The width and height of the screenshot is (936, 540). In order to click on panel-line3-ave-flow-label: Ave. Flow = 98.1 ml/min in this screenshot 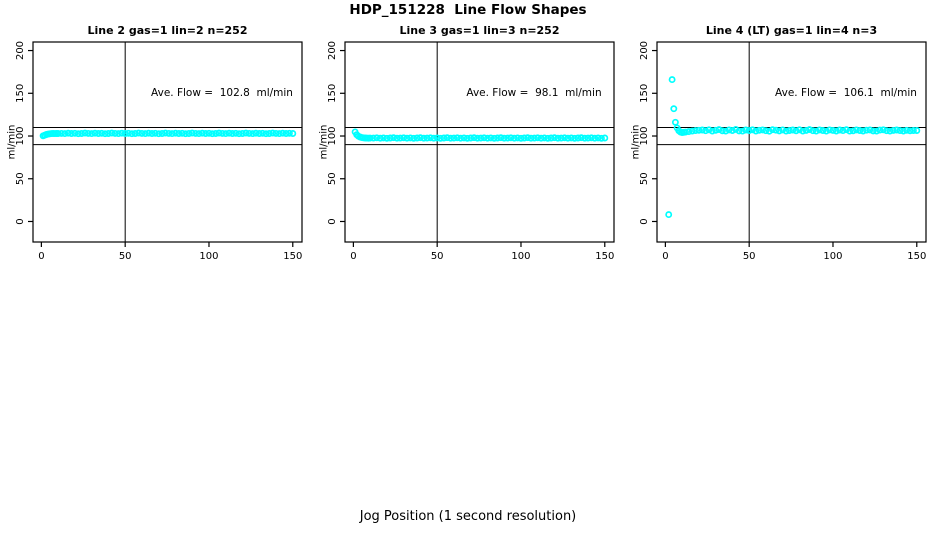, I will do `click(534, 93)`.